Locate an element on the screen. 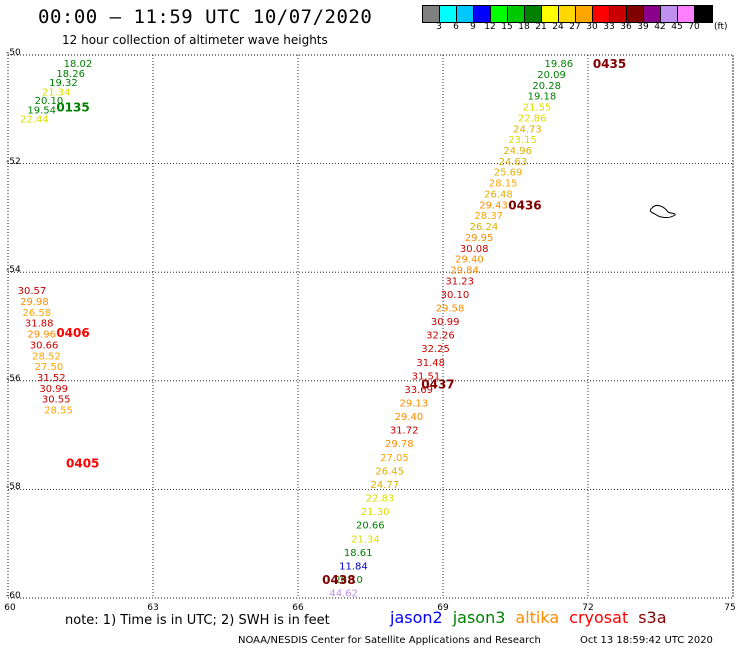 The width and height of the screenshot is (740, 650). swh-value: 26.48 is located at coordinates (498, 194).